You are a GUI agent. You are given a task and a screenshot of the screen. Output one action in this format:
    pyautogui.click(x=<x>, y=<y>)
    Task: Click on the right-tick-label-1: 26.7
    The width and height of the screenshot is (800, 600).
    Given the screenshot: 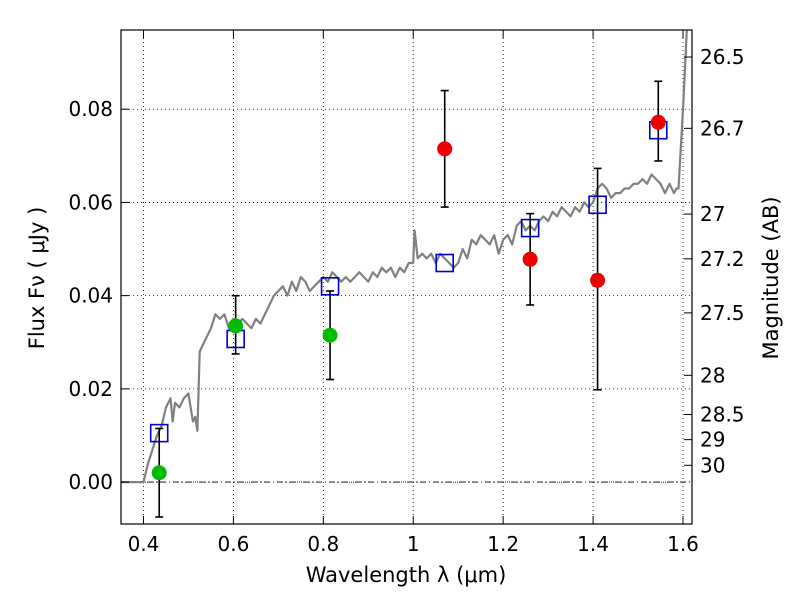 What is the action you would take?
    pyautogui.click(x=722, y=128)
    